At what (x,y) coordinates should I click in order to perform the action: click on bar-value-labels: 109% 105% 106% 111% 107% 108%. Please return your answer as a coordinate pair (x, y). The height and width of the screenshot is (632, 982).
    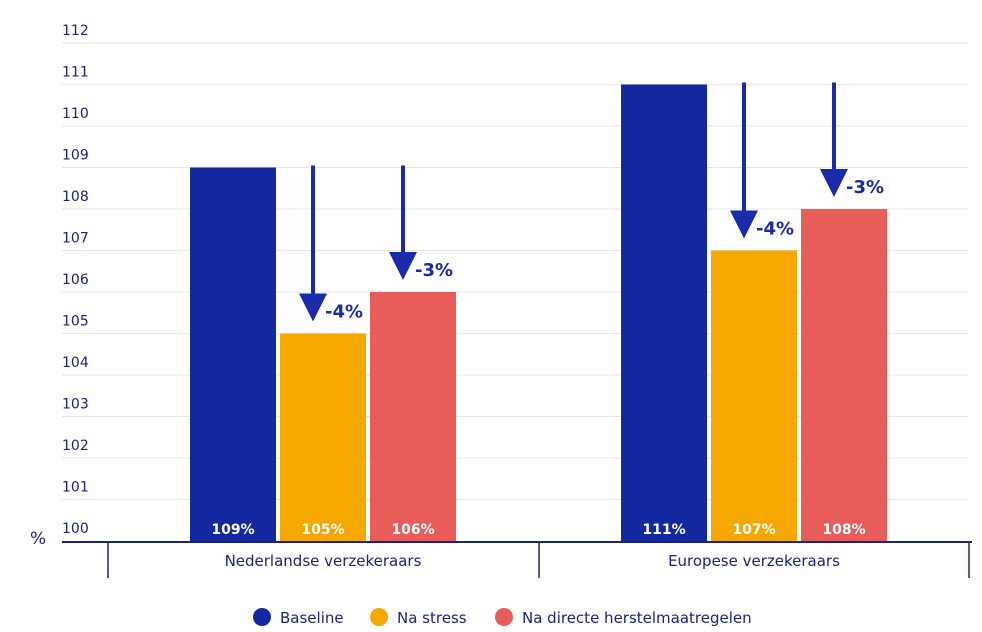
    Looking at the image, I should click on (538, 530).